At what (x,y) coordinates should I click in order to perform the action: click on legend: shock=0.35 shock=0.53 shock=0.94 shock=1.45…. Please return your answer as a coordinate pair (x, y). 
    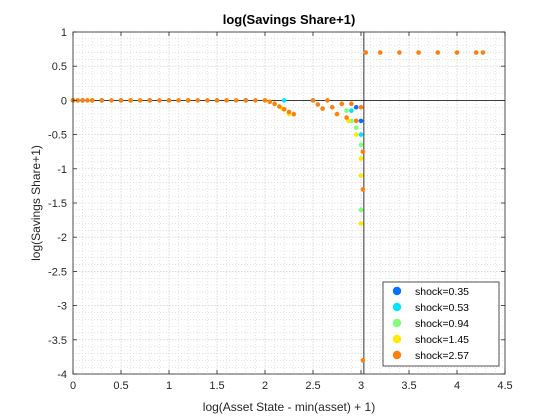
    Looking at the image, I should click on (441, 324).